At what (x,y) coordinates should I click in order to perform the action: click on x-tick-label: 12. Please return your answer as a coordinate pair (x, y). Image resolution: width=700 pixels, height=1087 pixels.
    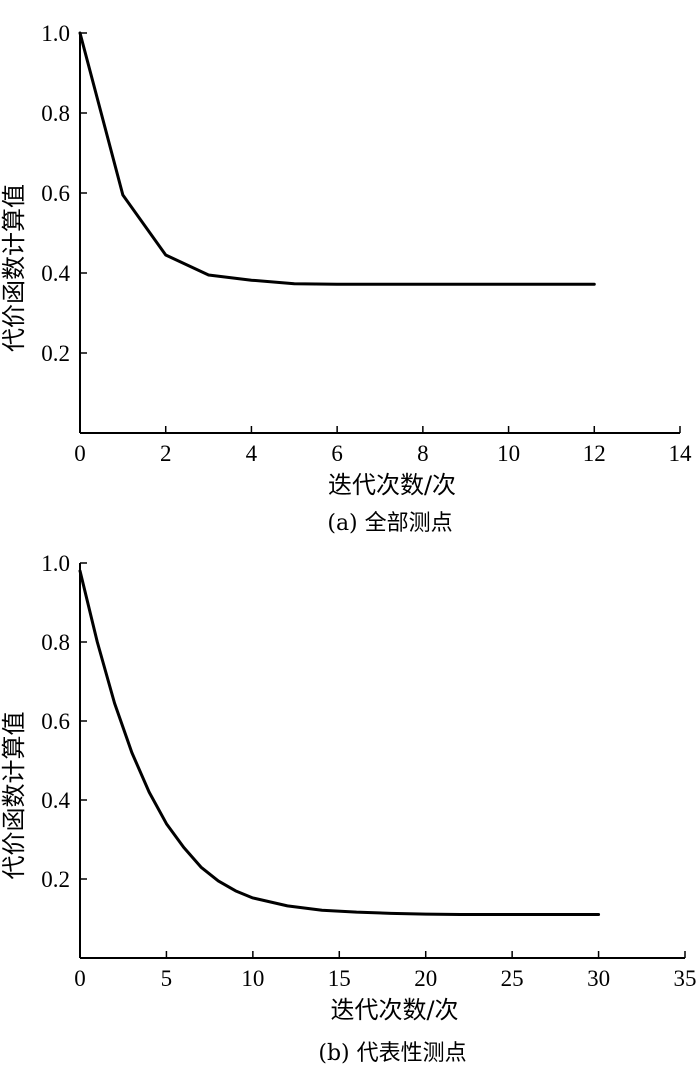
    Looking at the image, I should click on (594, 453).